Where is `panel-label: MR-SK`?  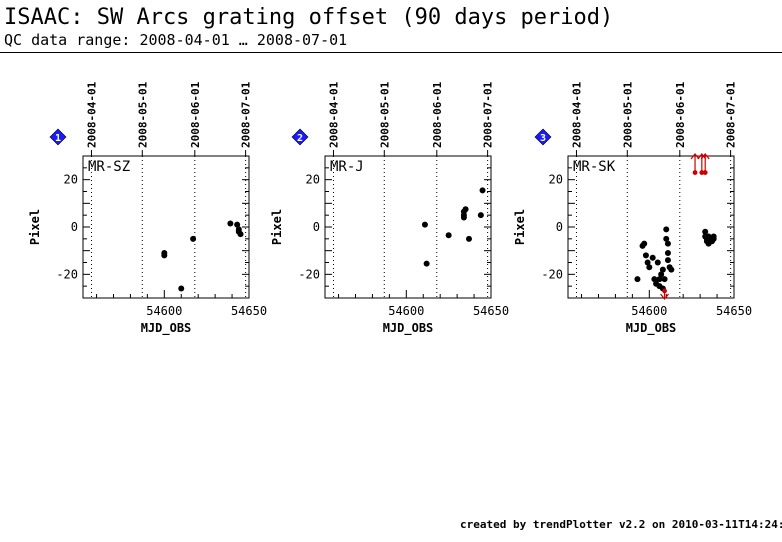
panel-label: MR-SK is located at coordinates (594, 167).